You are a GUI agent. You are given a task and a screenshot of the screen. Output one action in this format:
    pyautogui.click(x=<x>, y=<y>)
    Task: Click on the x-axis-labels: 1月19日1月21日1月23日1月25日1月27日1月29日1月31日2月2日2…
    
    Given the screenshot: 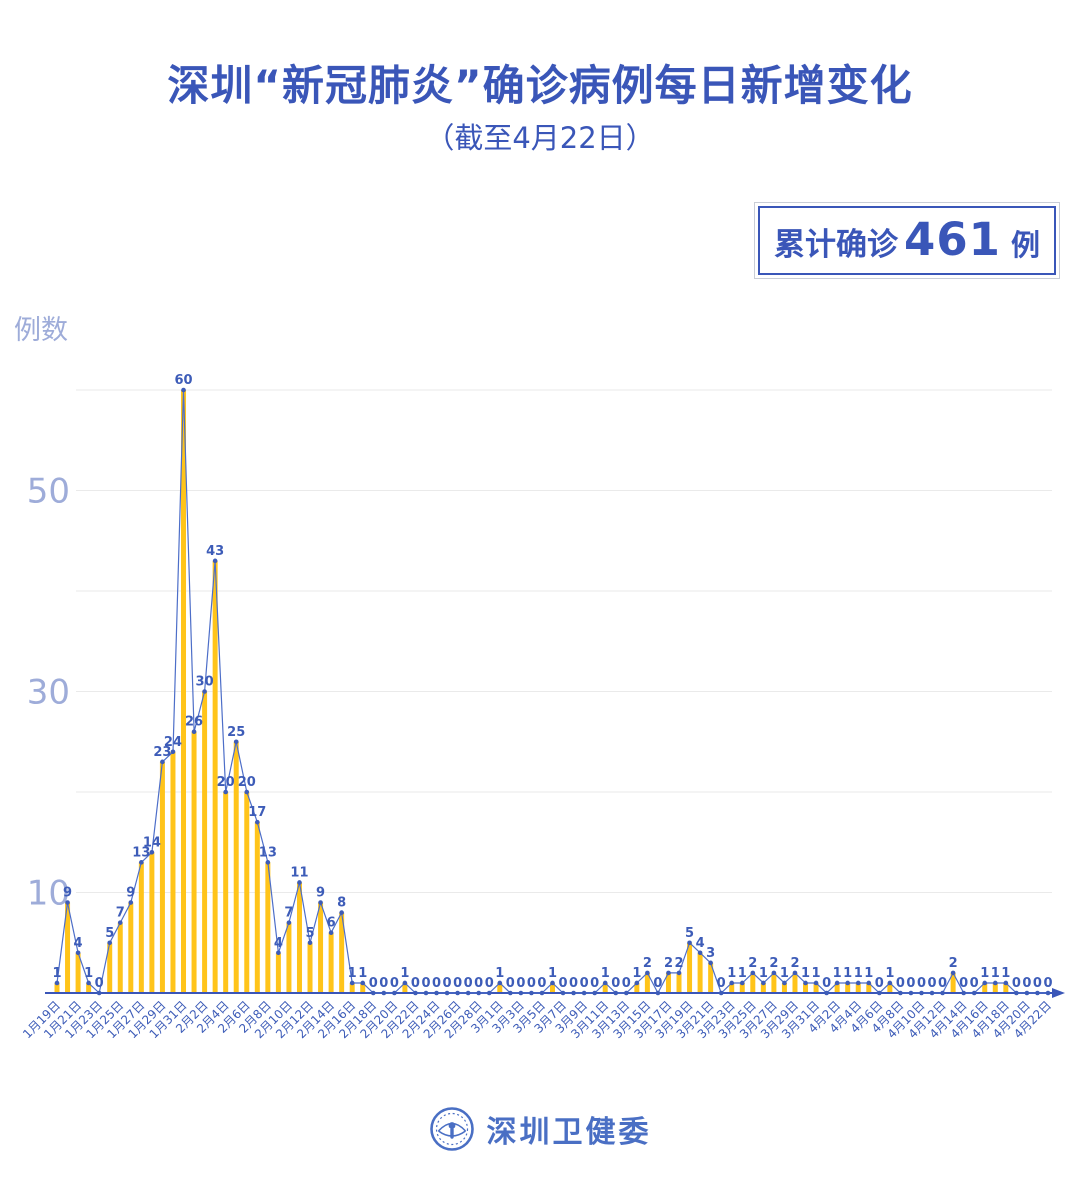 What is the action you would take?
    pyautogui.click(x=537, y=1019)
    